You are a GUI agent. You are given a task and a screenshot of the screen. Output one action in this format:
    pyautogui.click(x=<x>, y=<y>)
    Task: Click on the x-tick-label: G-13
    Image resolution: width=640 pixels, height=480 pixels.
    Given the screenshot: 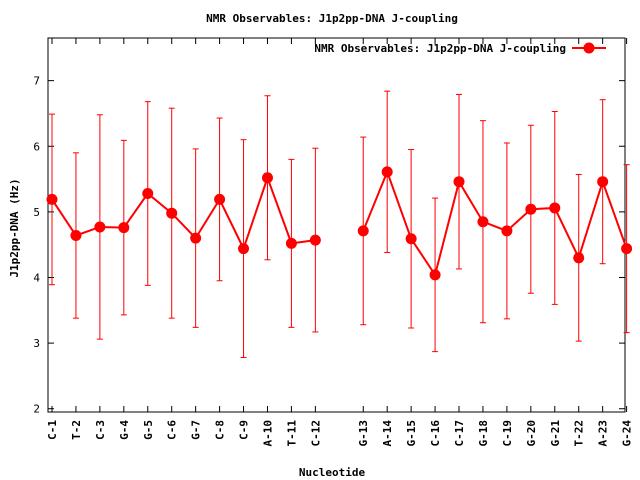 What is the action you would take?
    pyautogui.click(x=363, y=433)
    